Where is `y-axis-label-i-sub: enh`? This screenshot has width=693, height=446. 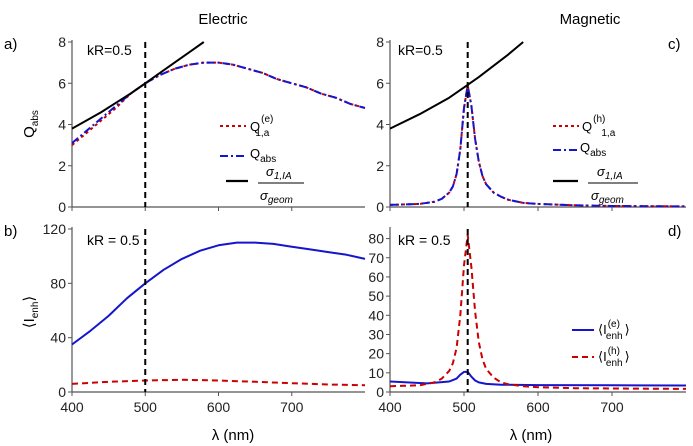 y-axis-label-i-sub: enh is located at coordinates (35, 310).